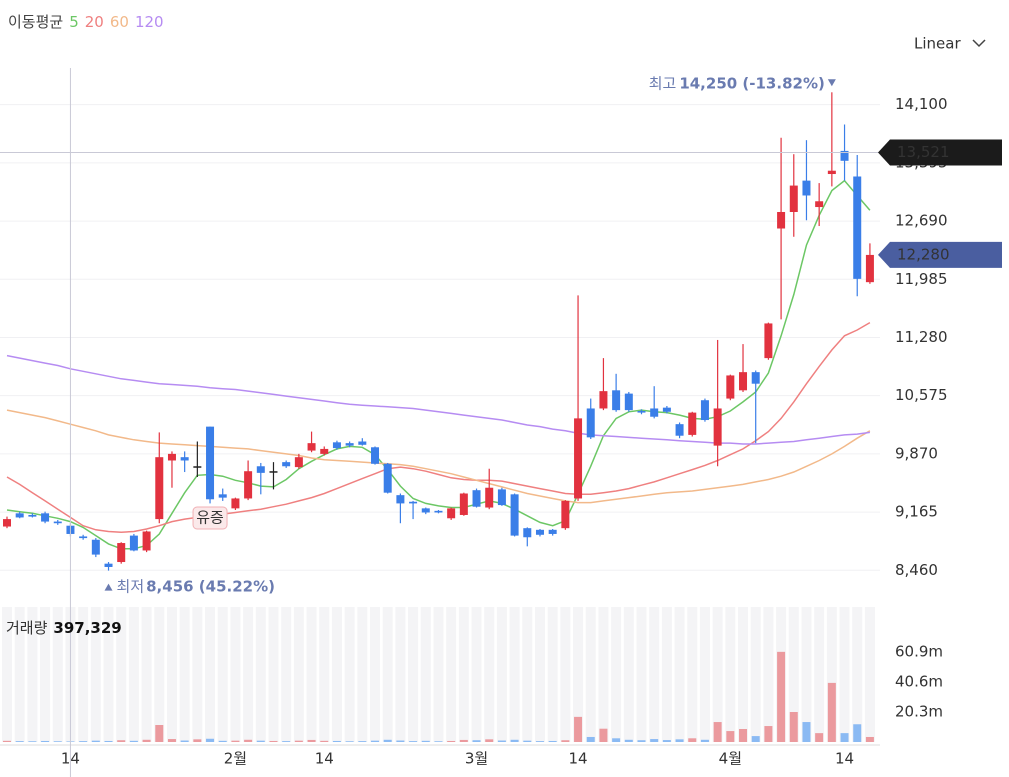 Image resolution: width=1009 pixels, height=777 pixels. What do you see at coordinates (752, 83) in the screenshot?
I see `high-label: 14,250 (-13.82%)` at bounding box center [752, 83].